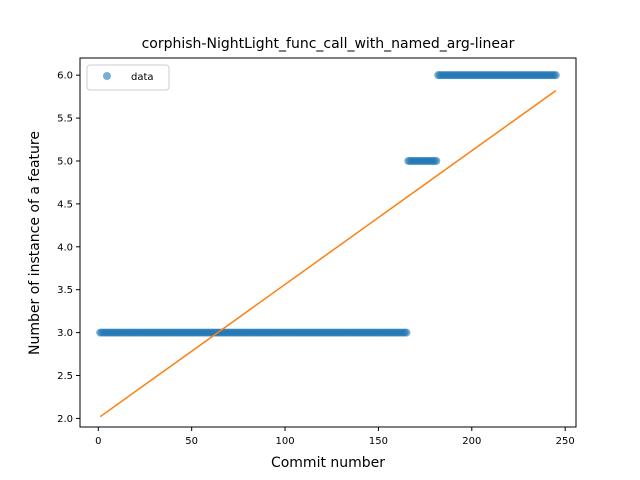 The image size is (640, 480). What do you see at coordinates (65, 204) in the screenshot?
I see `y-tick-label: 4.5` at bounding box center [65, 204].